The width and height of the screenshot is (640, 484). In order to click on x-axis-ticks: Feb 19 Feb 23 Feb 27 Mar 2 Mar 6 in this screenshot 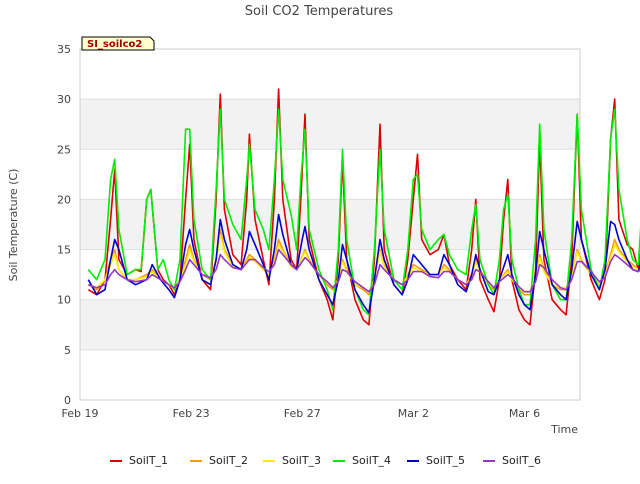, I will do `click(301, 413)`.